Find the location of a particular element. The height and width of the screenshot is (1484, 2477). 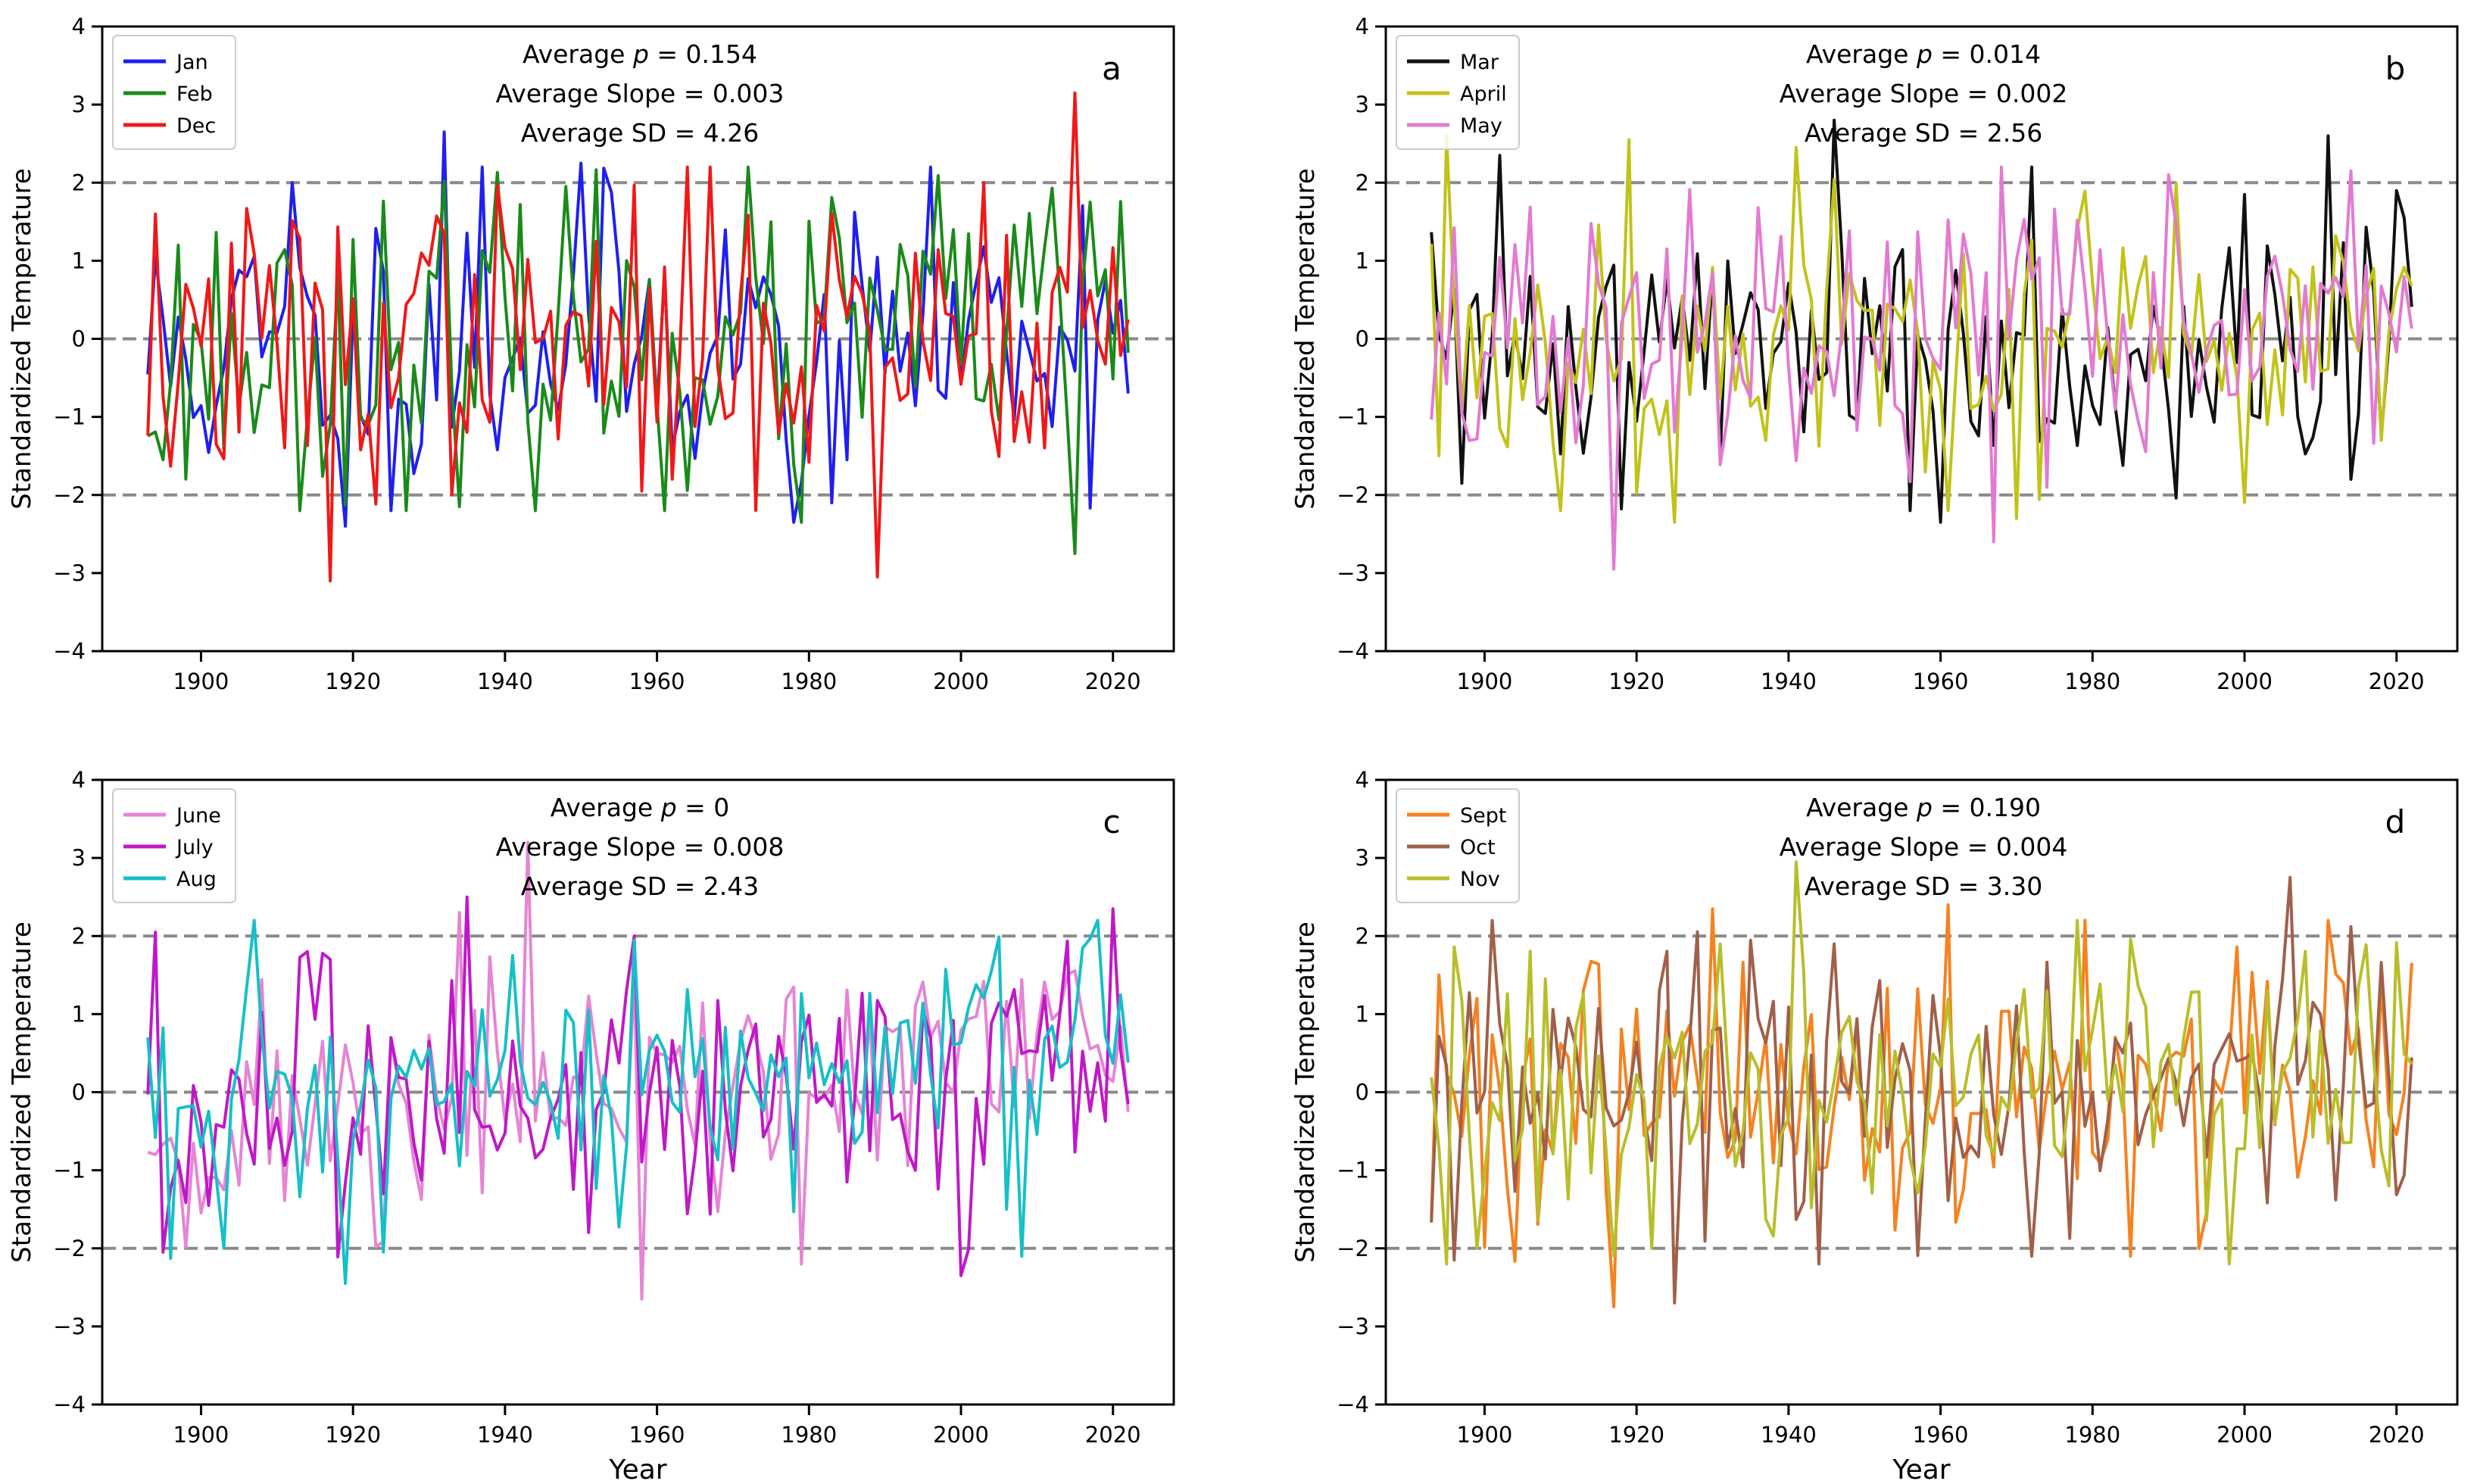

legend: Jan Feb Dec is located at coordinates (174, 92).